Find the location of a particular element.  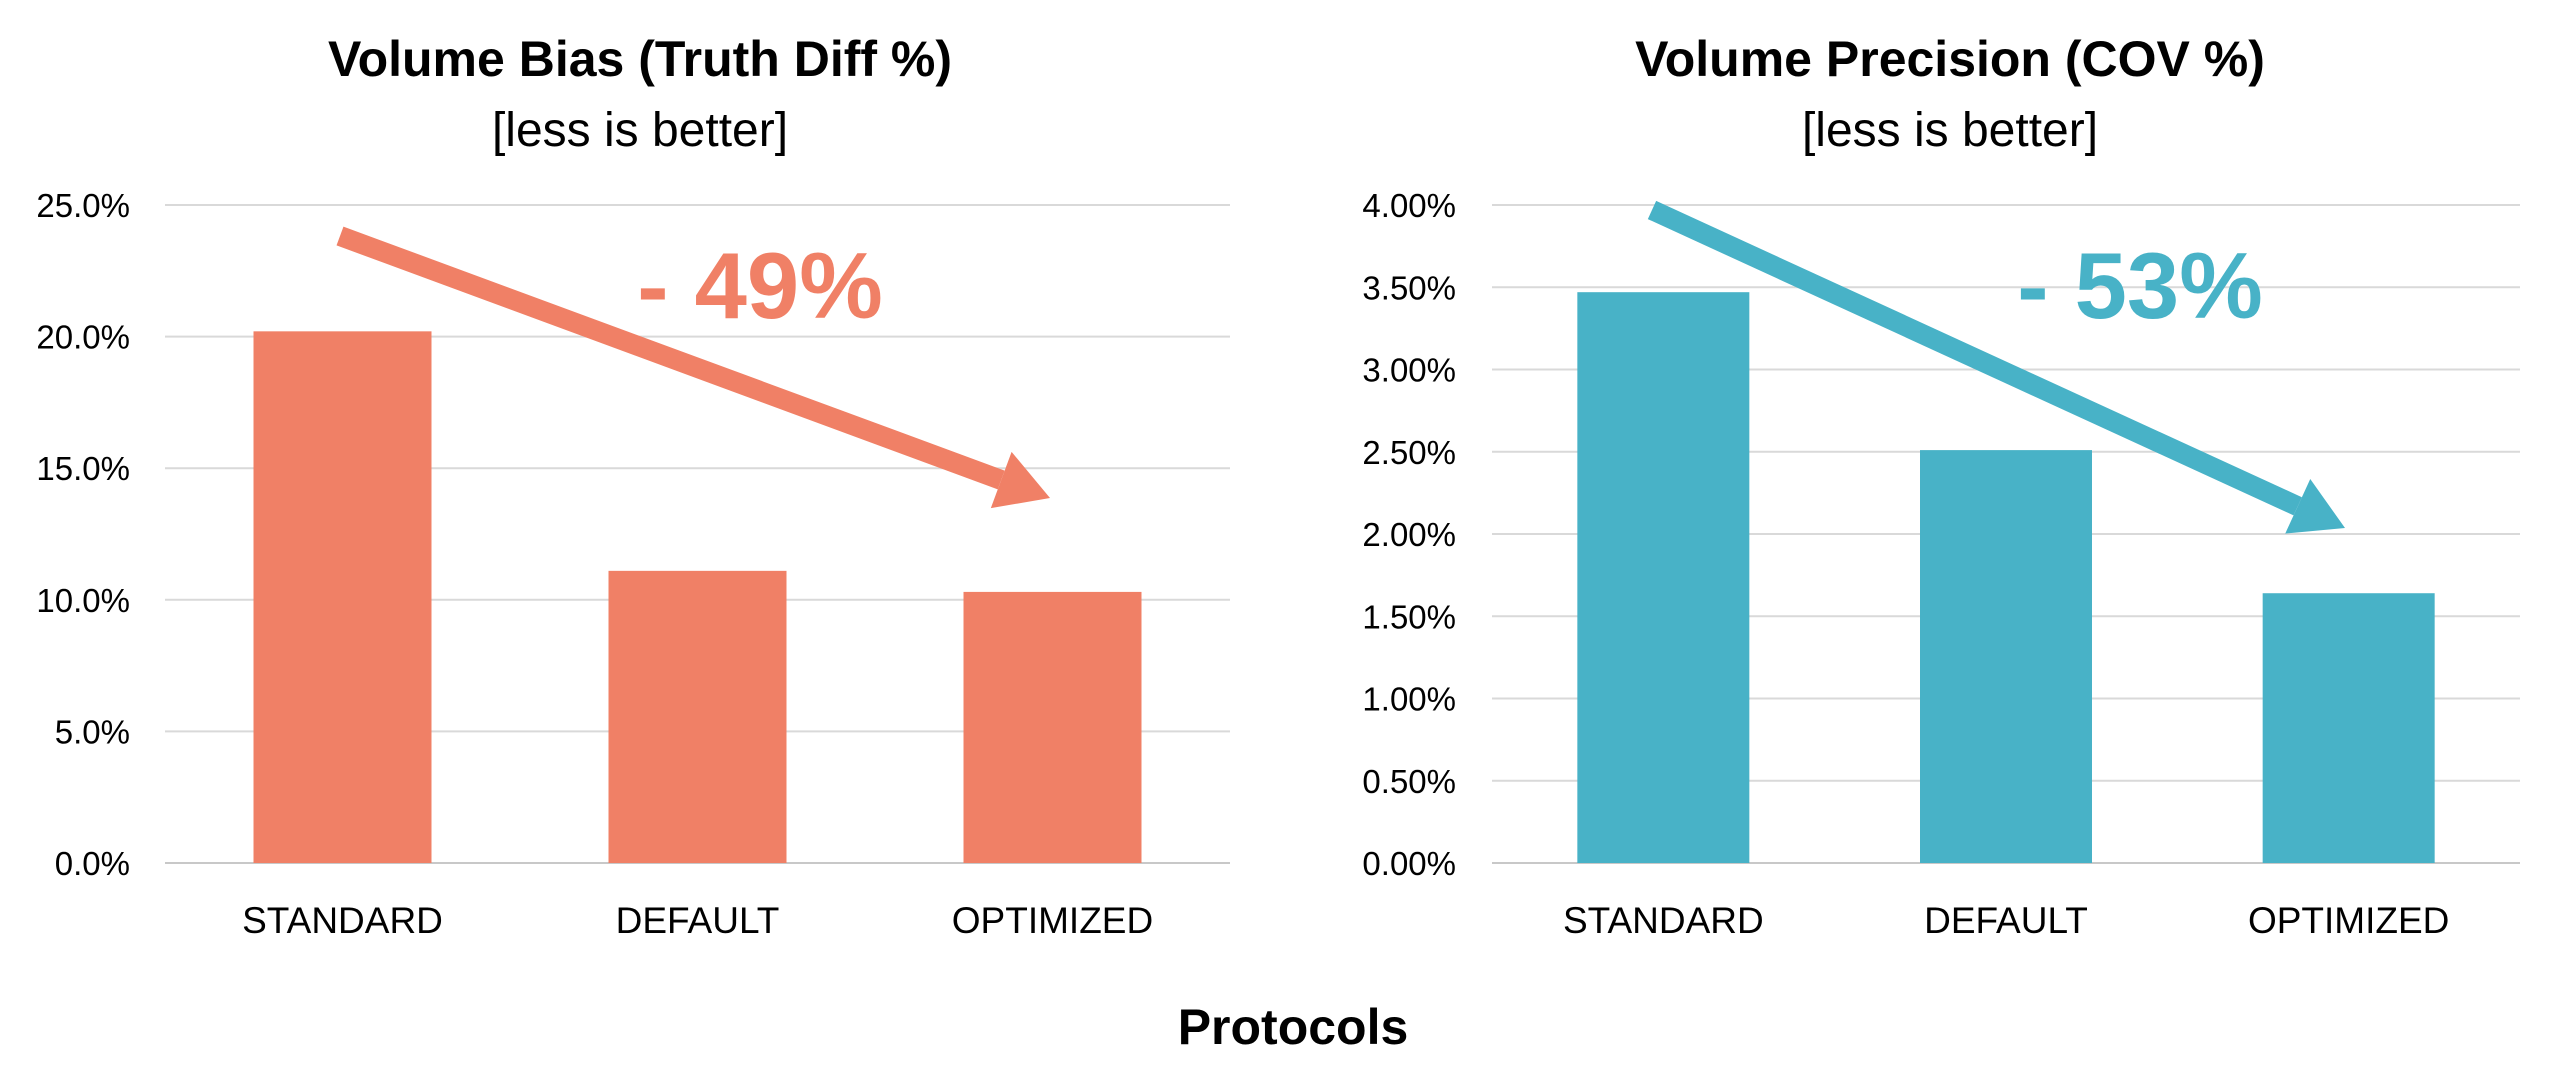

y-tick-label: 0.00% is located at coordinates (1409, 863).